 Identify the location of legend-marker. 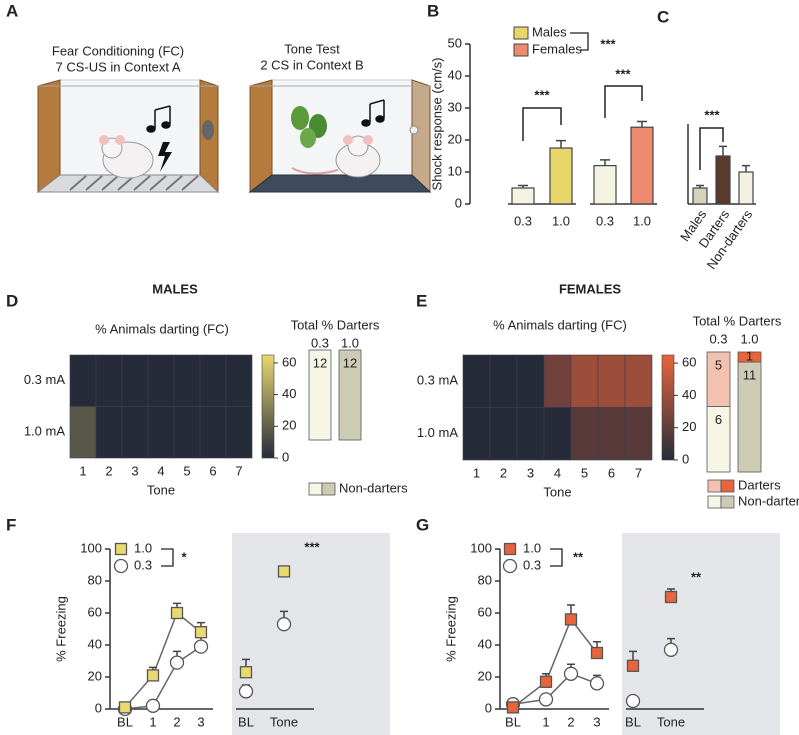
(510, 549).